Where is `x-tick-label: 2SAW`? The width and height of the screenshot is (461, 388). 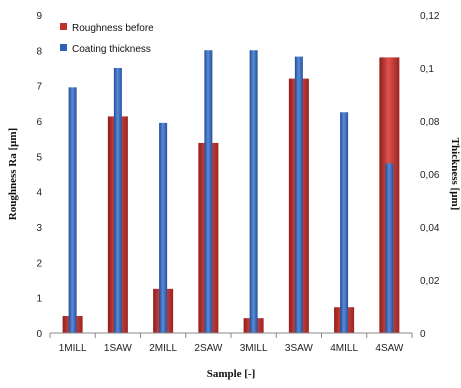 x-tick-label: 2SAW is located at coordinates (208, 348).